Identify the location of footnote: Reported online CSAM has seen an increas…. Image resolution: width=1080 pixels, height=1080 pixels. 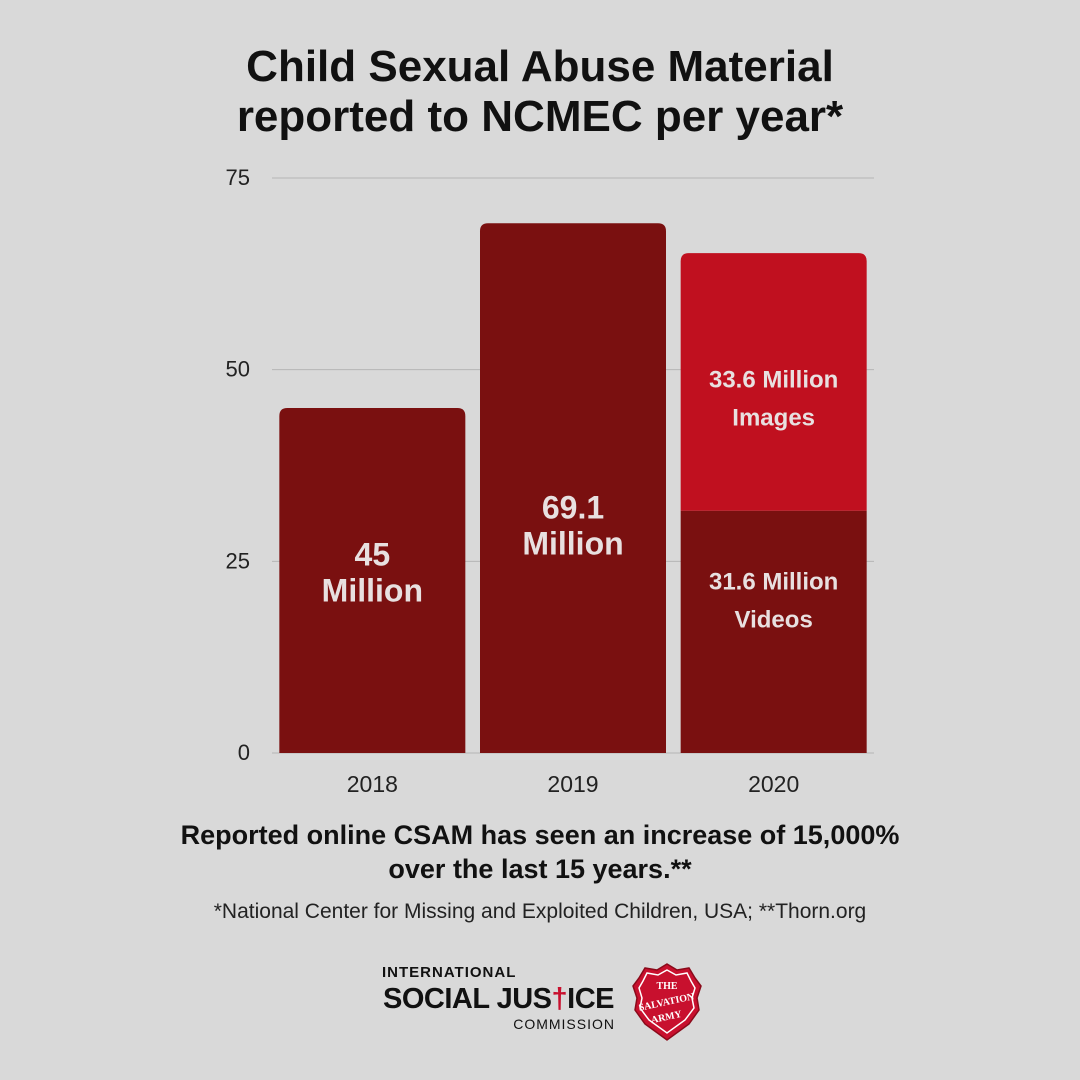
(540, 852).